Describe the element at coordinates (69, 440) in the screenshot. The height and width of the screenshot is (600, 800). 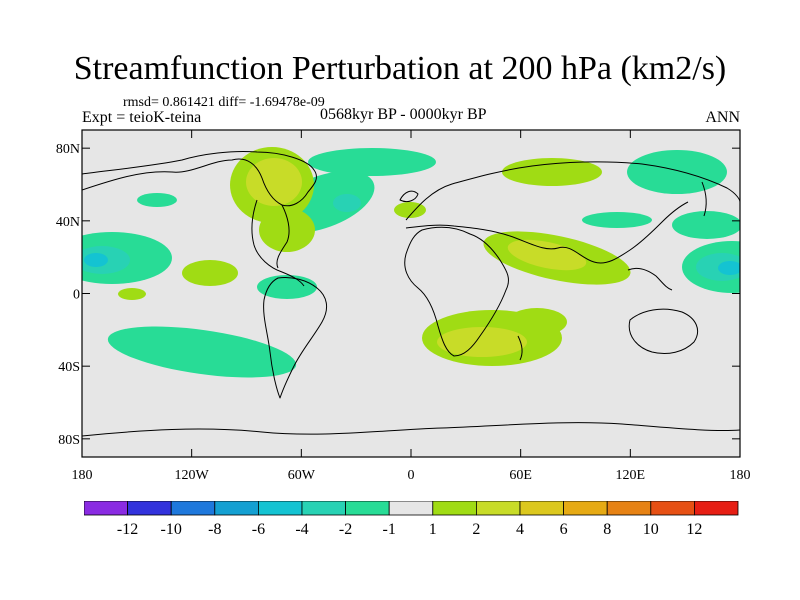
I see `lat-tick-label: 80S` at that location.